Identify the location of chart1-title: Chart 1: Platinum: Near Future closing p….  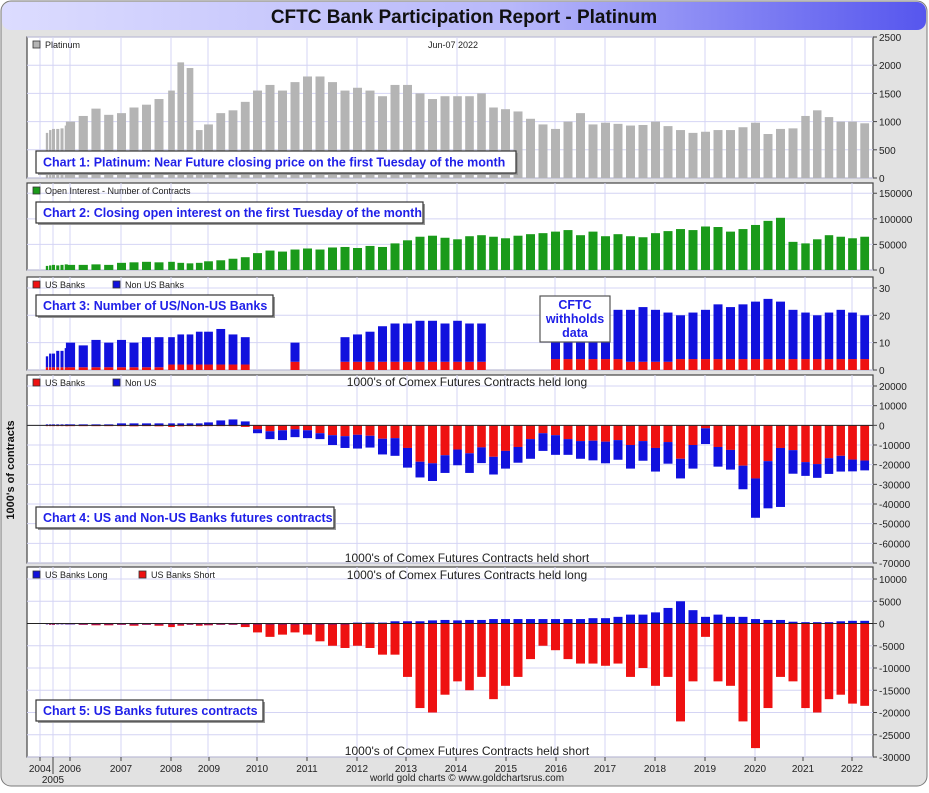
(274, 163).